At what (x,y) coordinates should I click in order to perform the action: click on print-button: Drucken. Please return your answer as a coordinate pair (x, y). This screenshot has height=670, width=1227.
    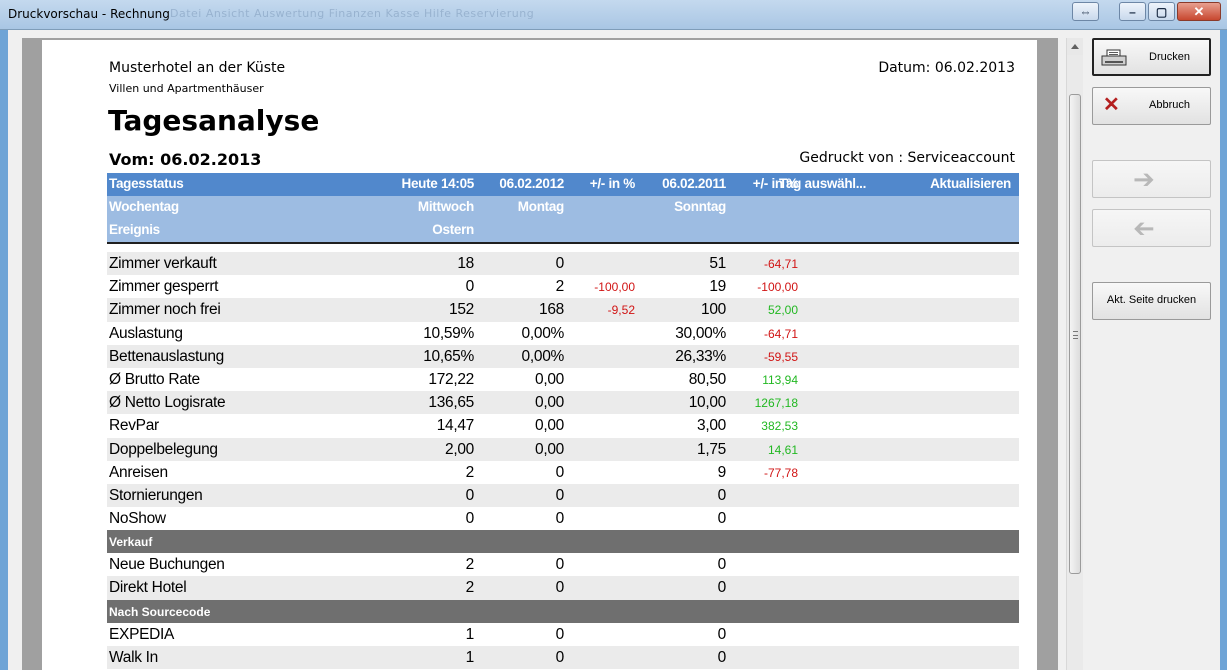
    Looking at the image, I should click on (1151, 57).